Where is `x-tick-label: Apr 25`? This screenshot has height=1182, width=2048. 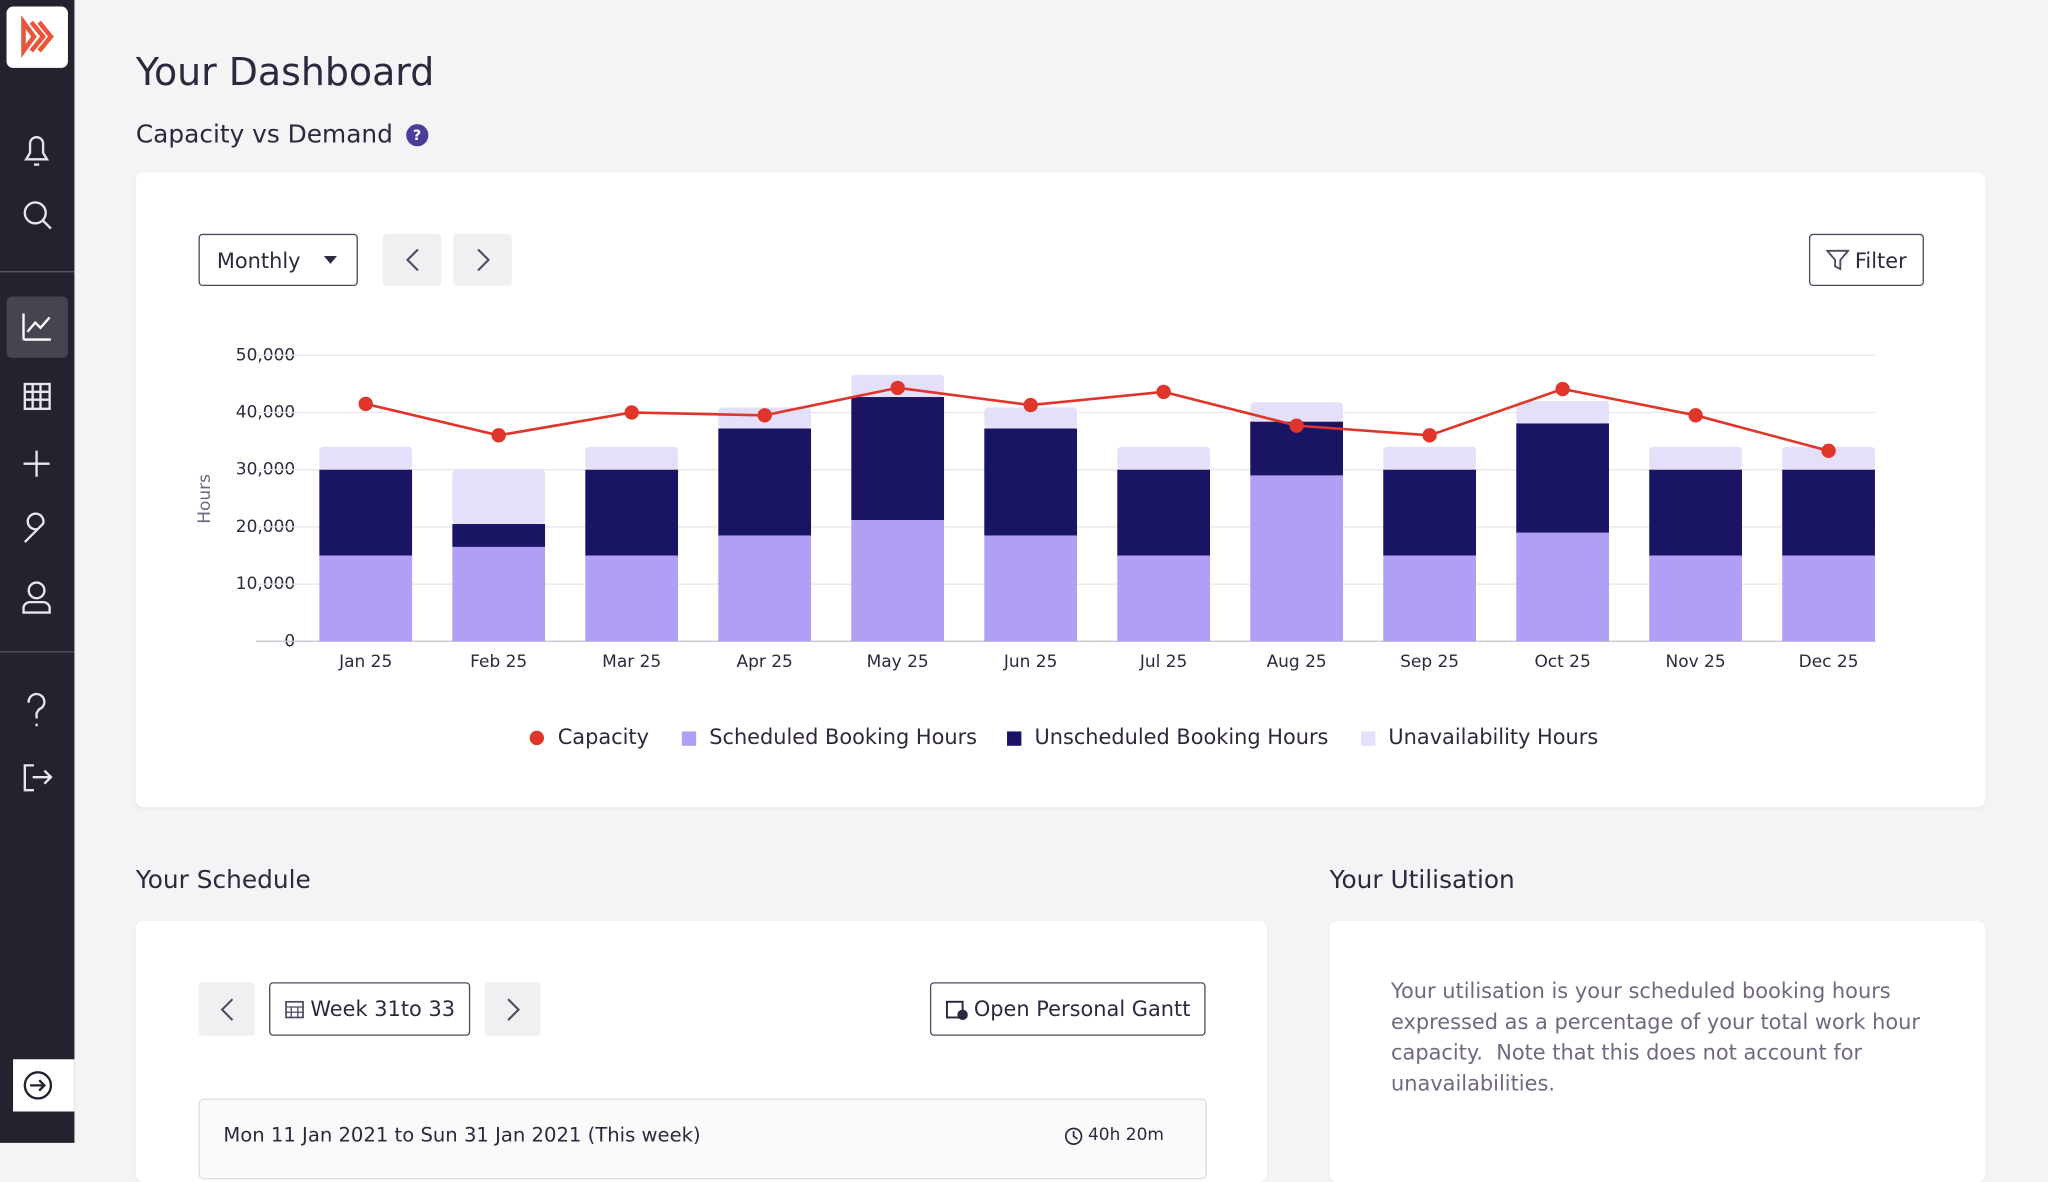
x-tick-label: Apr 25 is located at coordinates (765, 662).